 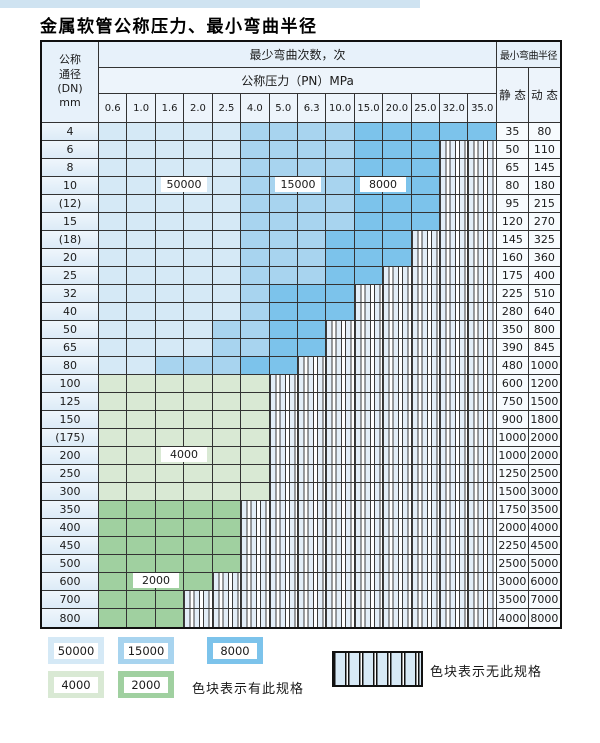 What do you see at coordinates (528, 82) in the screenshot?
I see `min-radius-section: 最小弯曲半径 静 态 动 态` at bounding box center [528, 82].